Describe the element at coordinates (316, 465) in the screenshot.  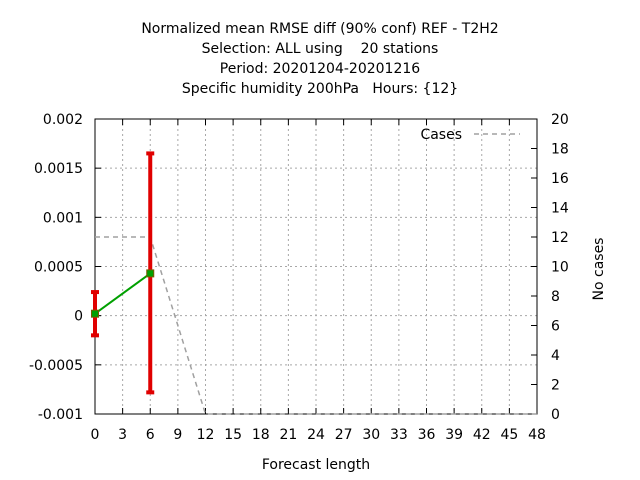
I see `x-axis-label: Forecast length` at that location.